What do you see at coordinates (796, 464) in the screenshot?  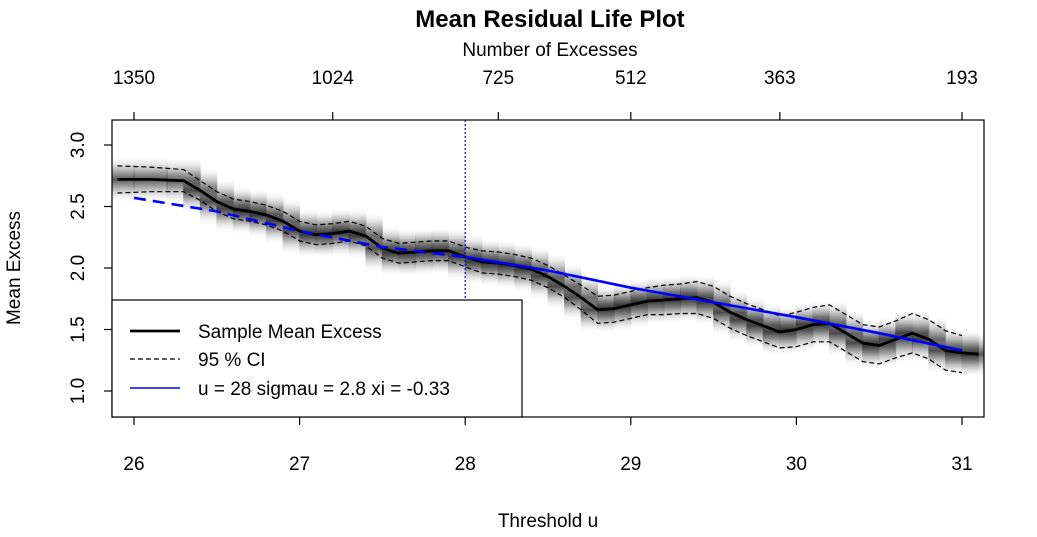 I see `x-tick-label: 30` at bounding box center [796, 464].